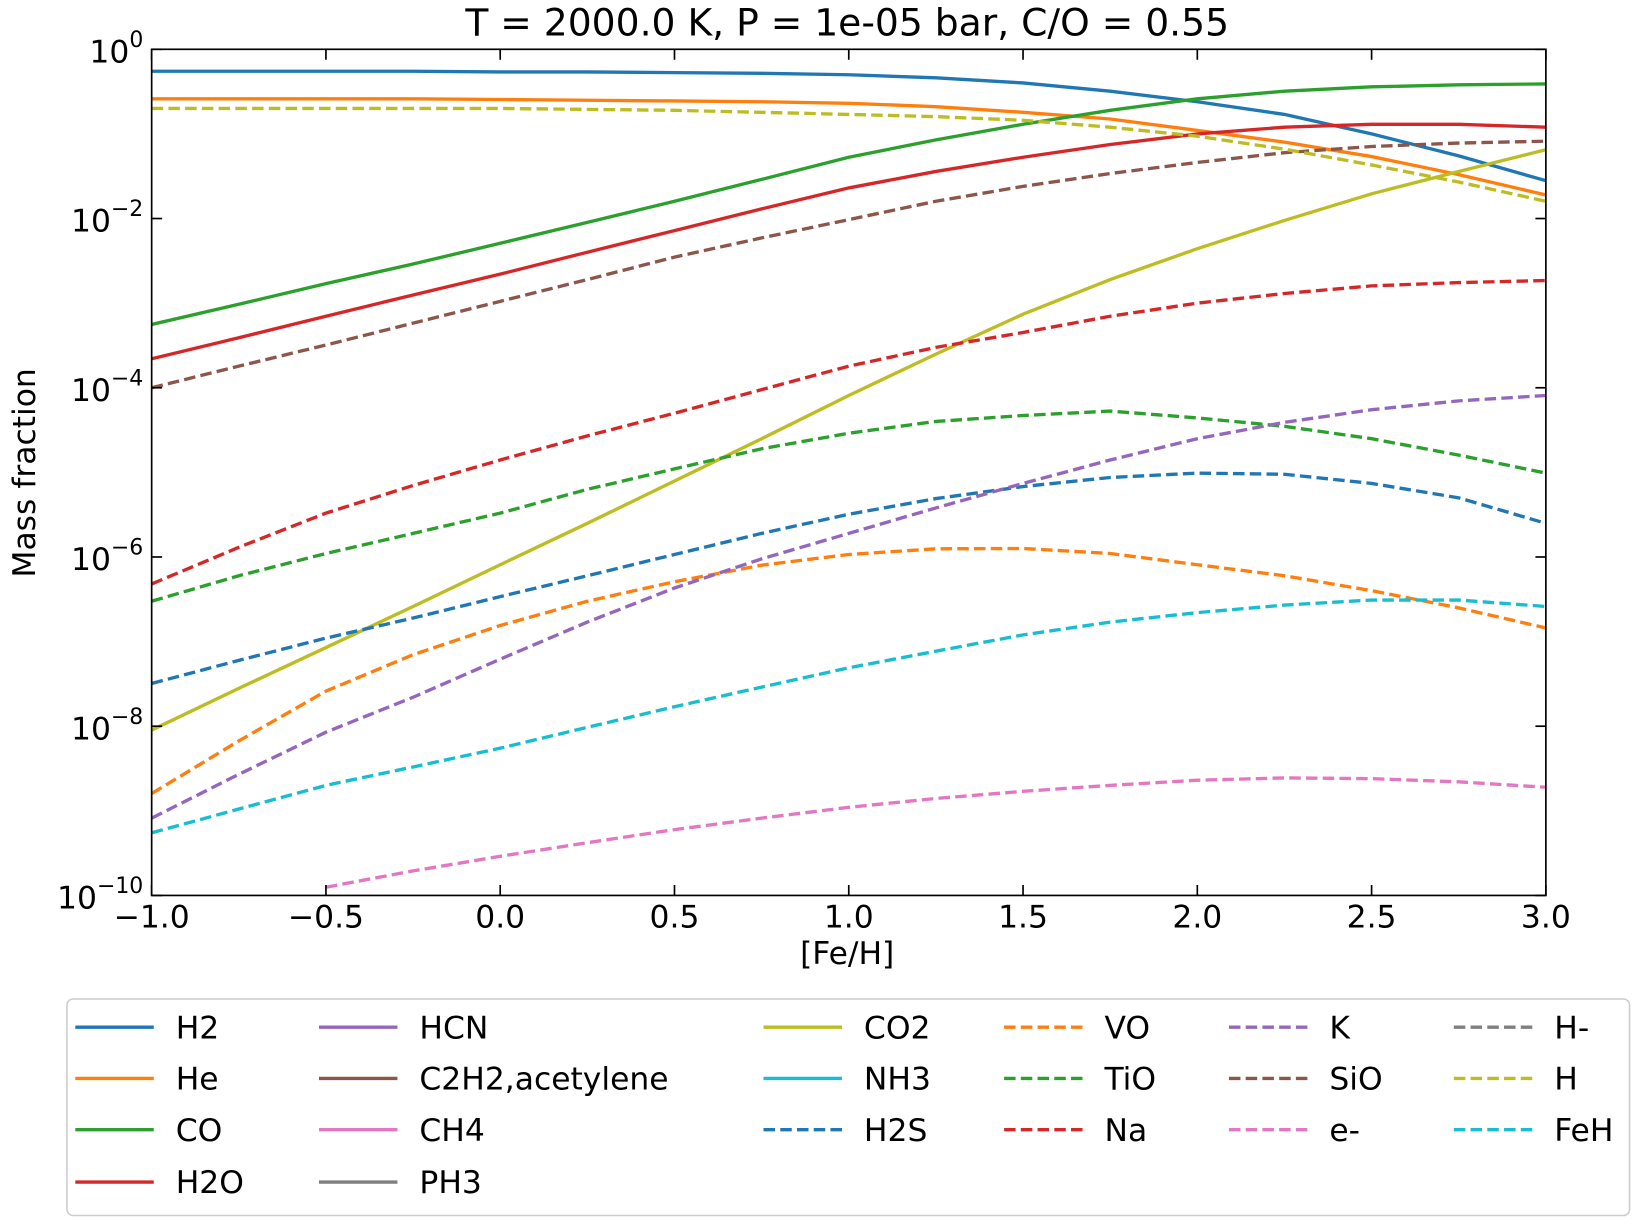  I want to click on legend-label: H2O, so click(210, 1183).